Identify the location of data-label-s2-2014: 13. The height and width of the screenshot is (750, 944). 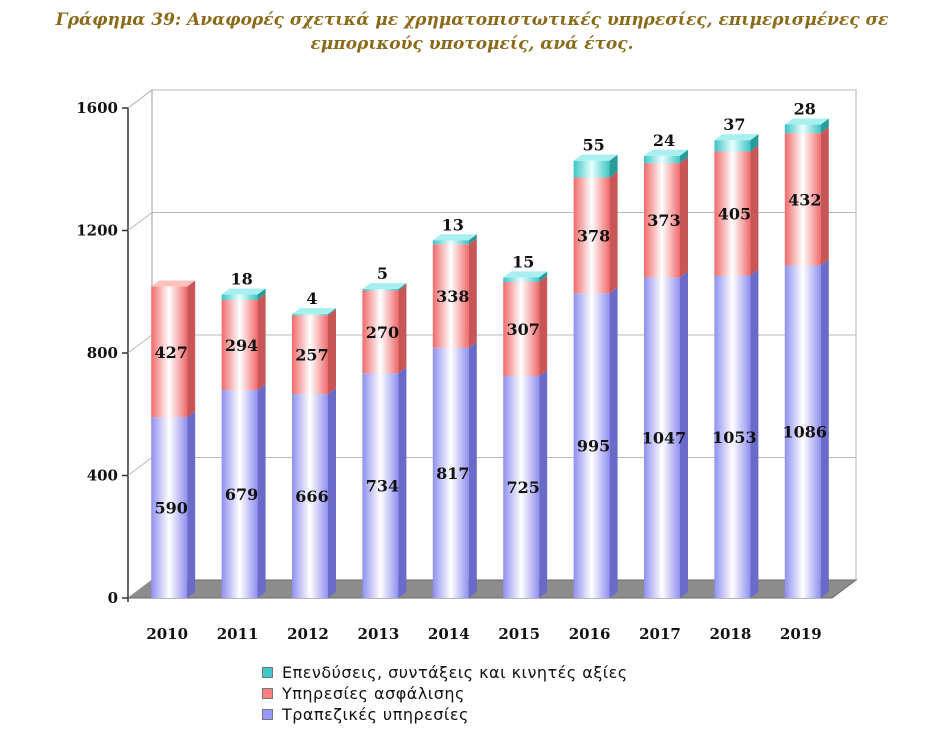
(453, 224).